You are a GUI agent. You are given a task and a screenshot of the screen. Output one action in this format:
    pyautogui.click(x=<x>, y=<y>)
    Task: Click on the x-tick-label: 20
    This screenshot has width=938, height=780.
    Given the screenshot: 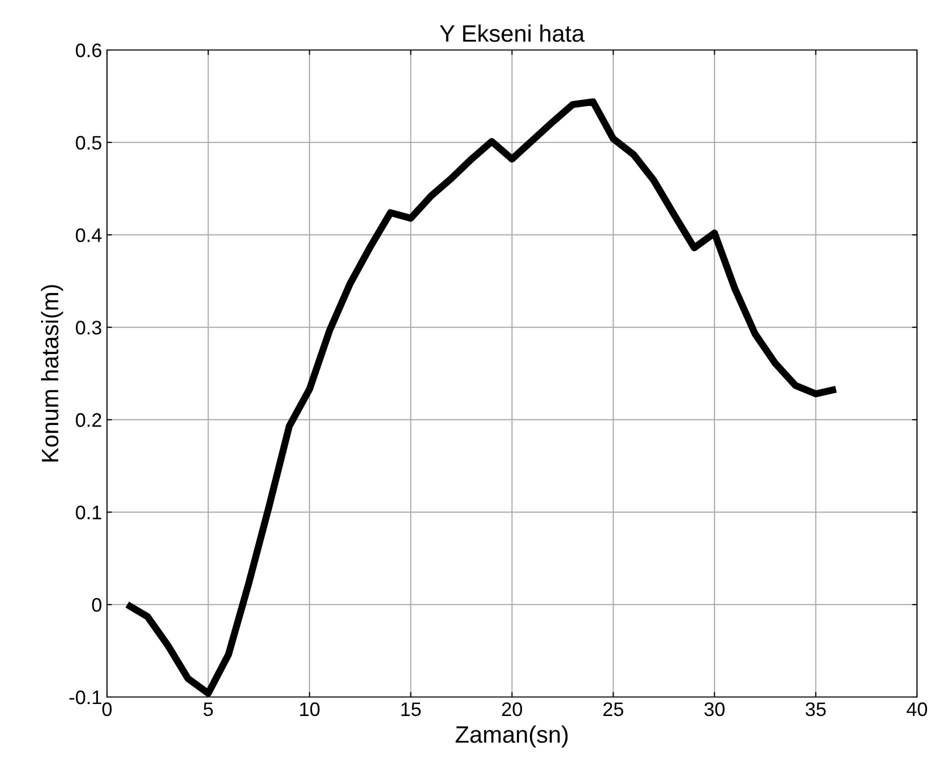 What is the action you would take?
    pyautogui.click(x=512, y=709)
    